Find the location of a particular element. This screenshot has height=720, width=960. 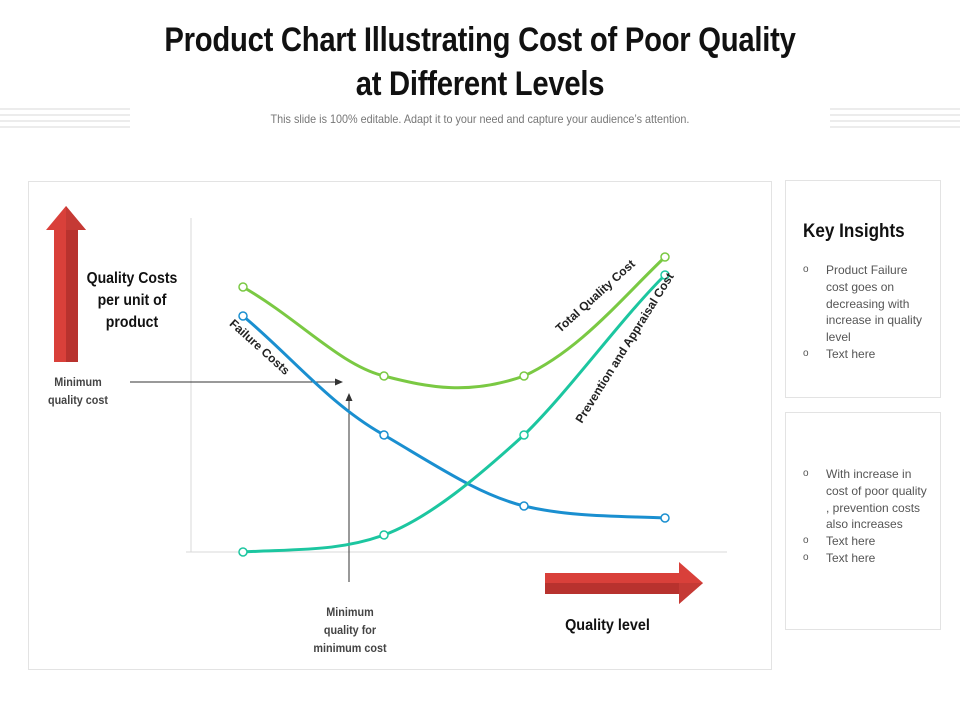

total-quality-cost-curve is located at coordinates (454, 322).